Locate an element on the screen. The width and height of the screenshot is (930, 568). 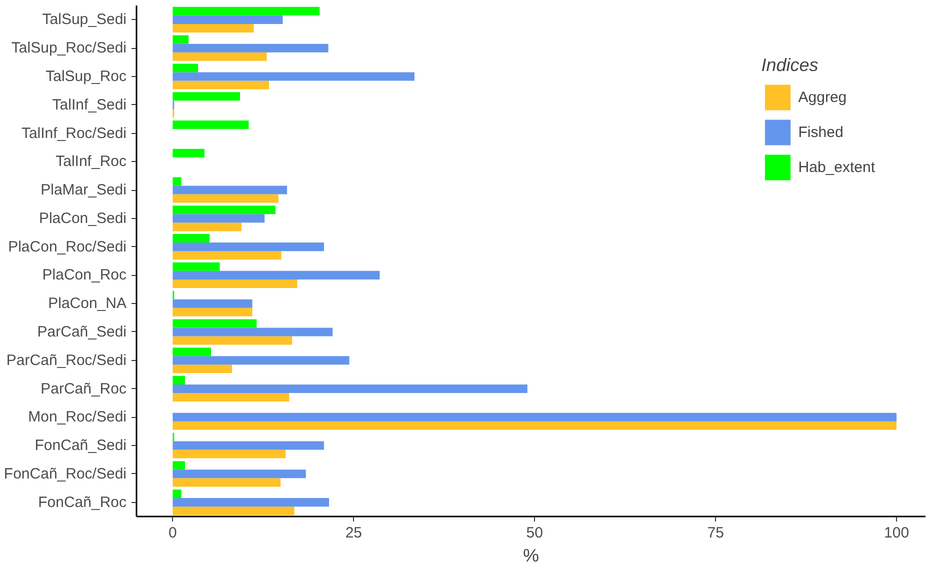
y-tick-label: TalSup_Roc is located at coordinates (86, 76).